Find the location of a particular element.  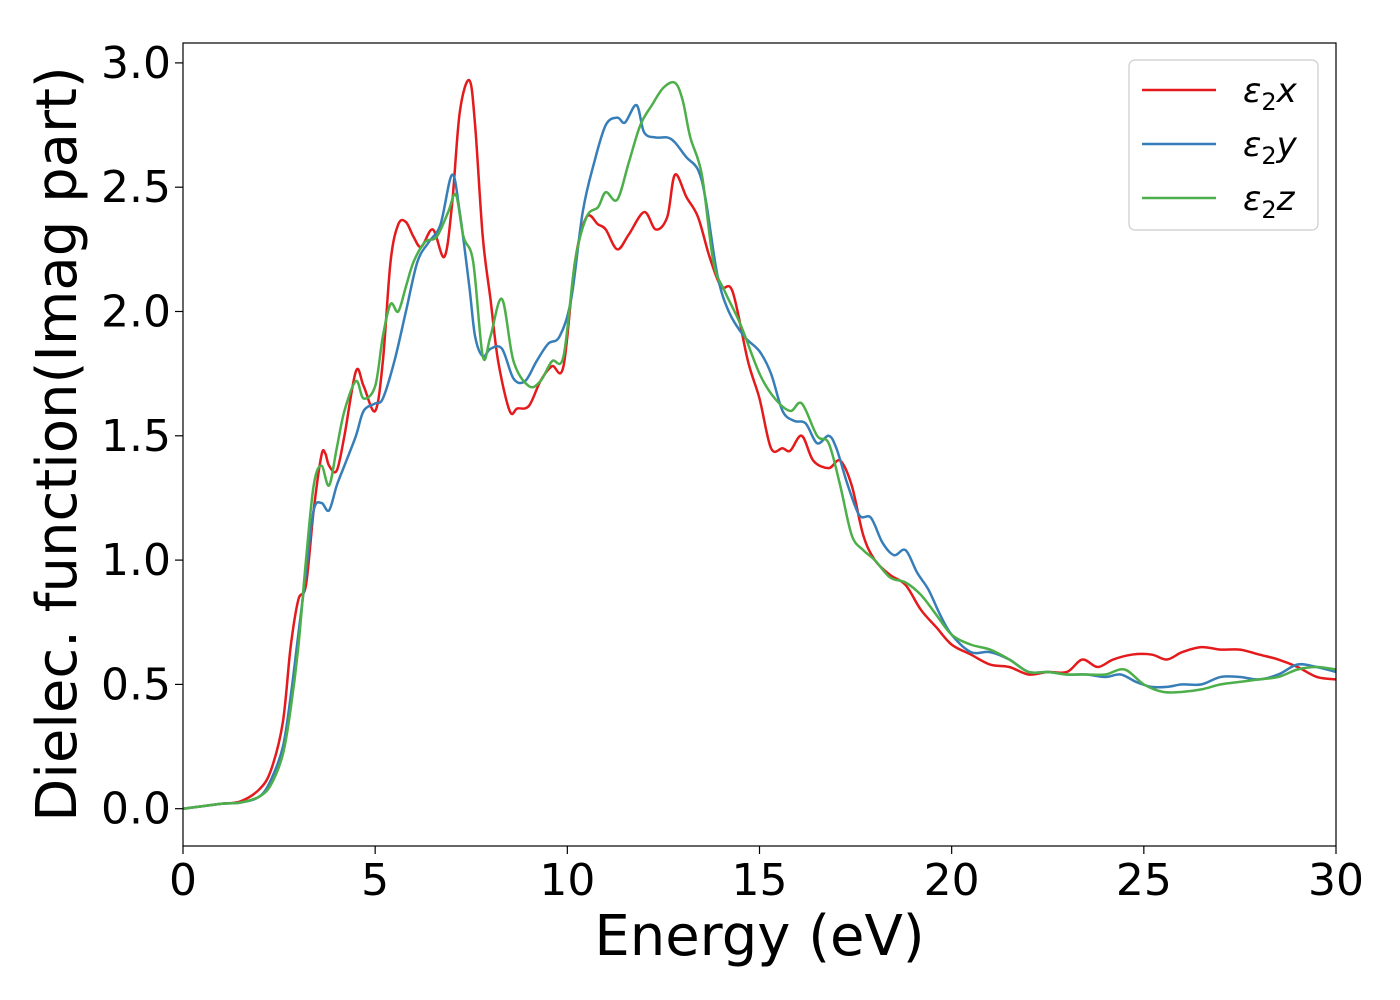

legend: ε2x ε2y ε2z is located at coordinates (1223, 145).